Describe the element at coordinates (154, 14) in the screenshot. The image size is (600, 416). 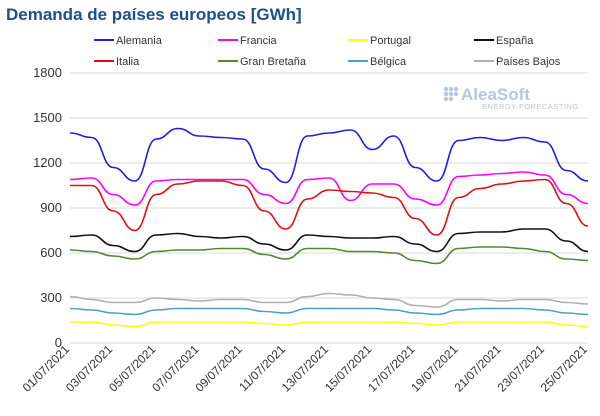
I see `chart-title: Demanda de países europeos [GWh]` at that location.